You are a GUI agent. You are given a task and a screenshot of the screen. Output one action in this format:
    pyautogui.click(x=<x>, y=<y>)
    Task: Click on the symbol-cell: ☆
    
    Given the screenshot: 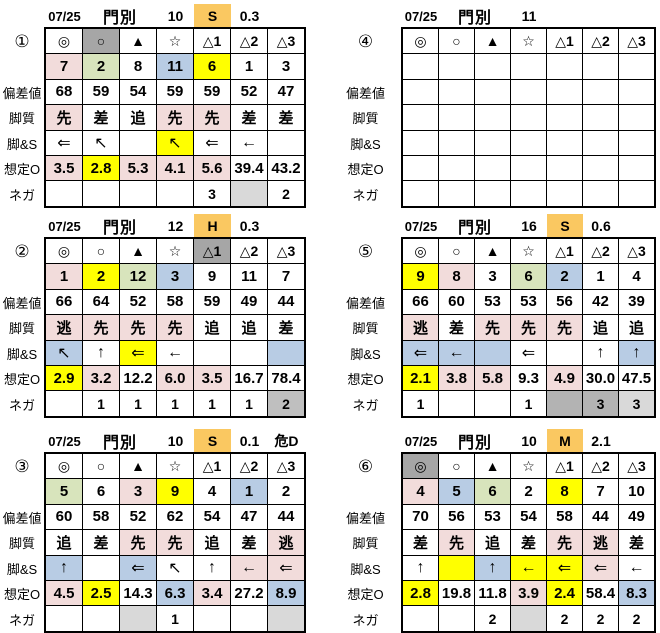 What is the action you would take?
    pyautogui.click(x=175, y=466)
    